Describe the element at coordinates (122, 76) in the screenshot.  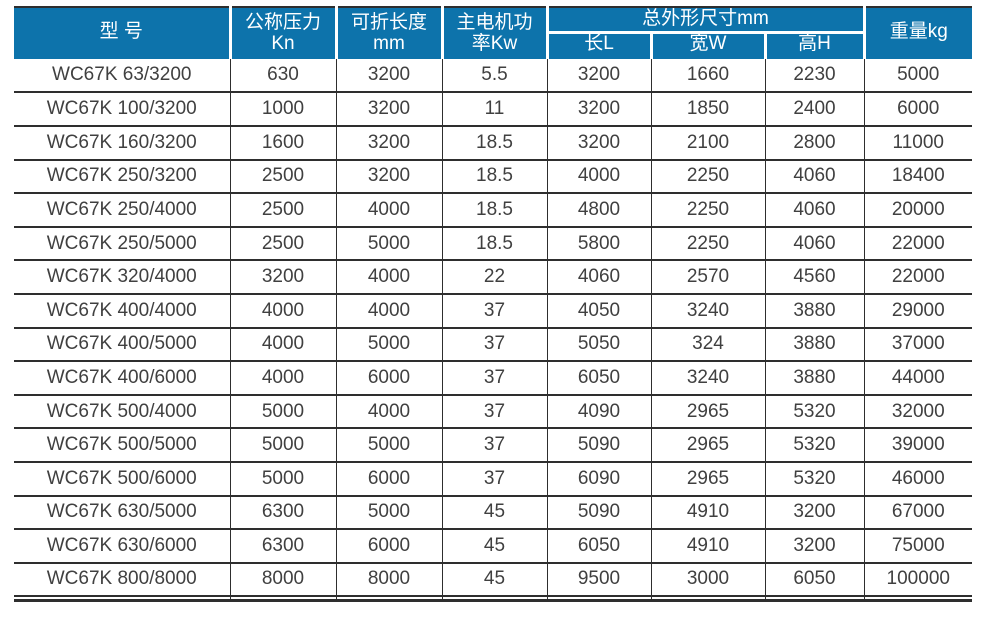
I see `cell-model: WC67K 63/3200` at that location.